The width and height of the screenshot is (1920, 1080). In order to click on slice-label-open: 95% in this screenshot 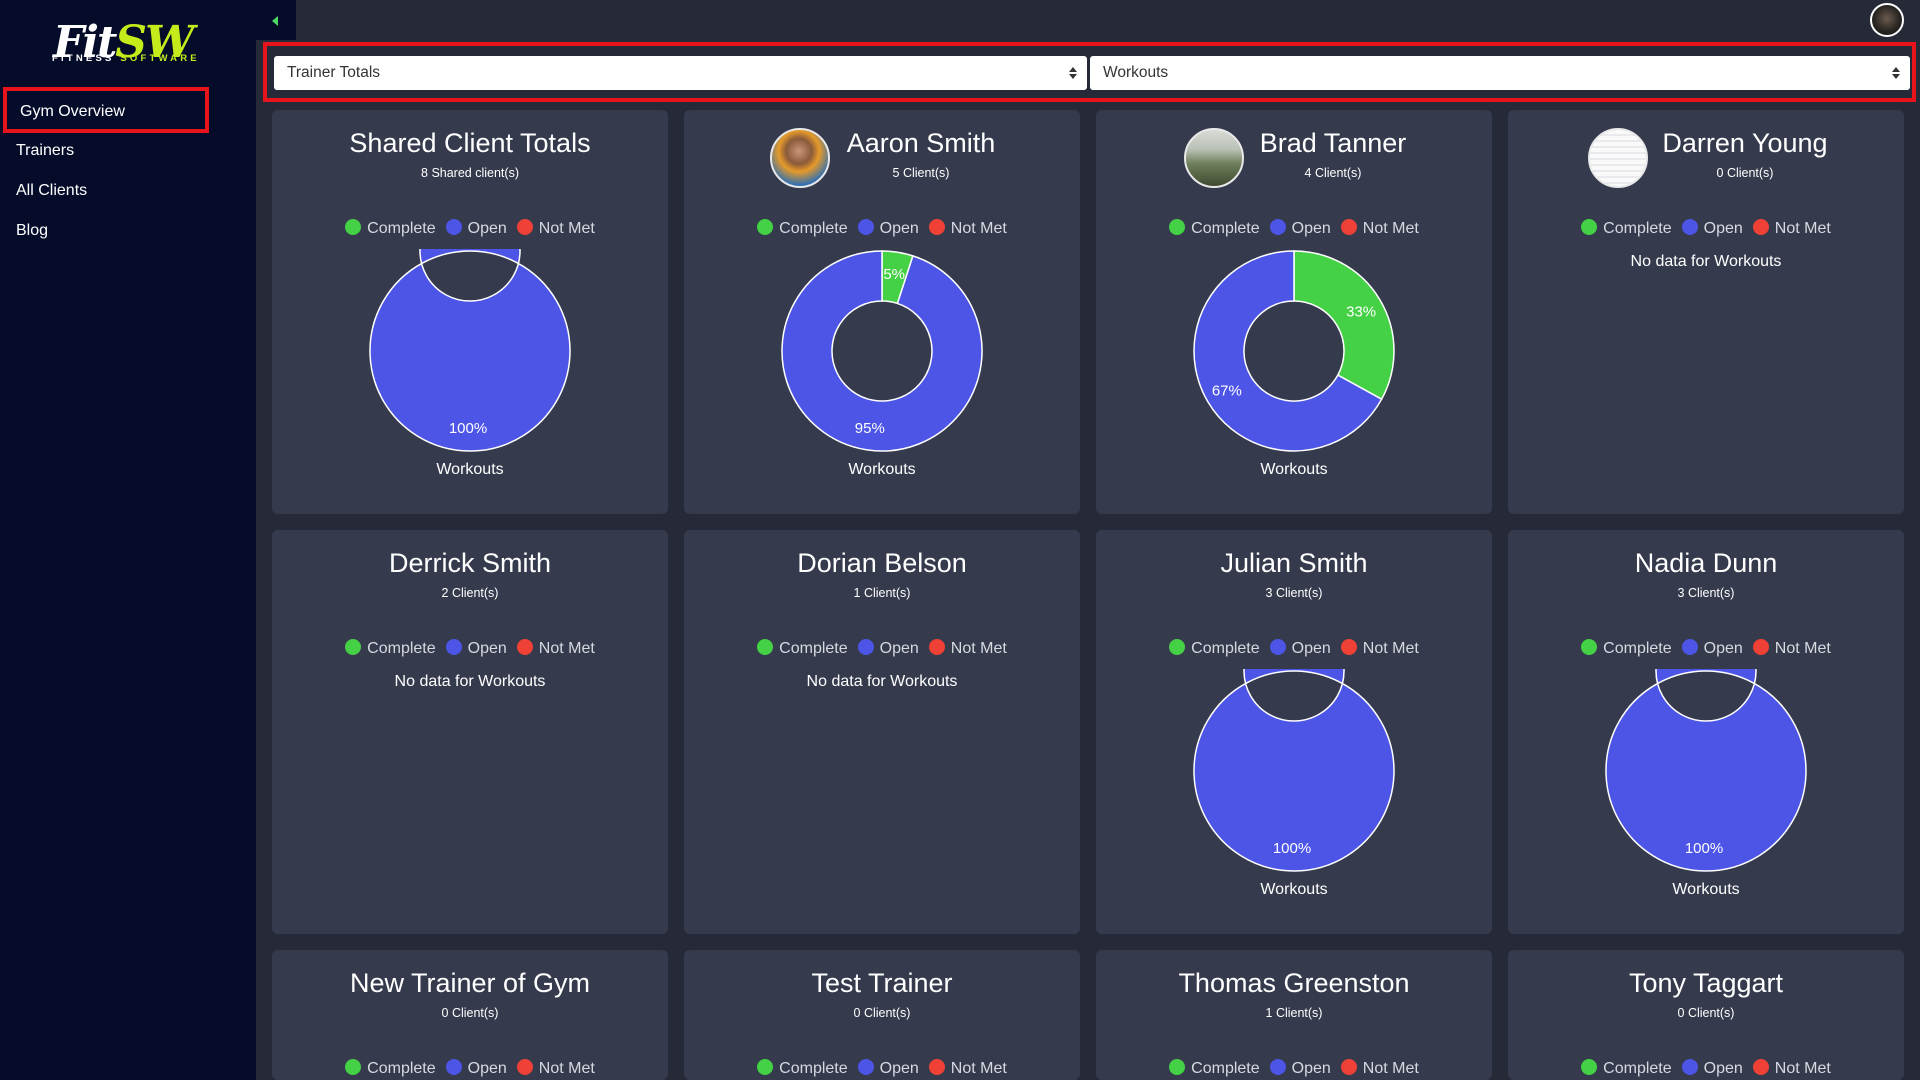, I will do `click(870, 428)`.